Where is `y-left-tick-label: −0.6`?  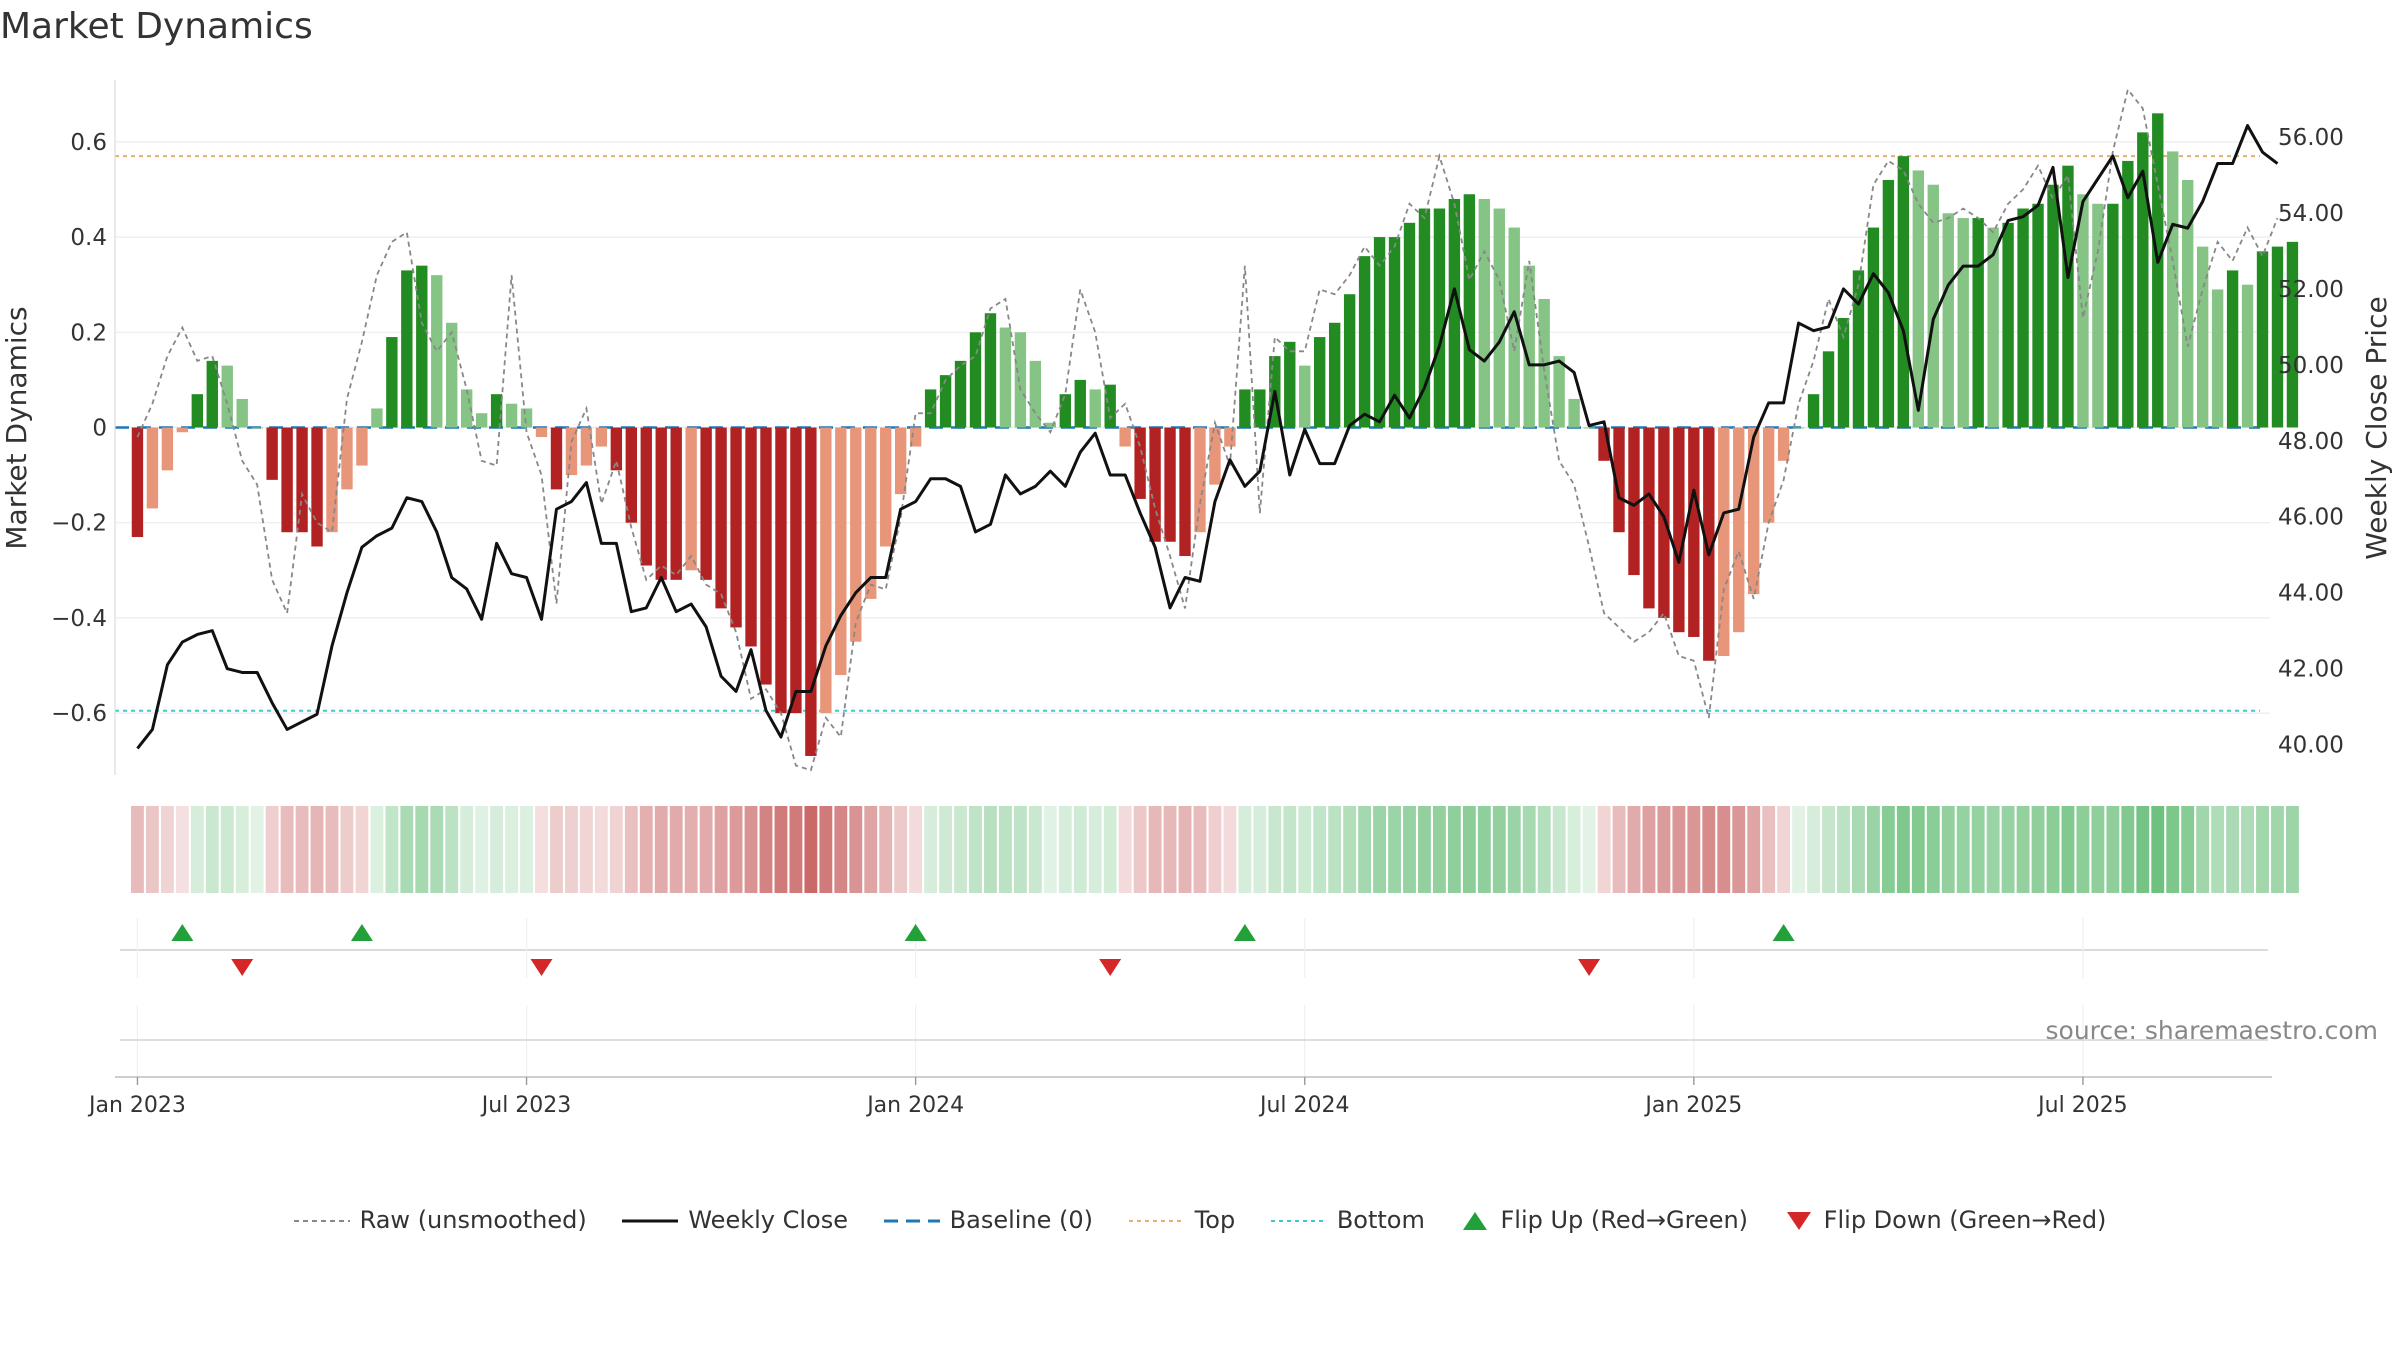
y-left-tick-label: −0.6 is located at coordinates (79, 714).